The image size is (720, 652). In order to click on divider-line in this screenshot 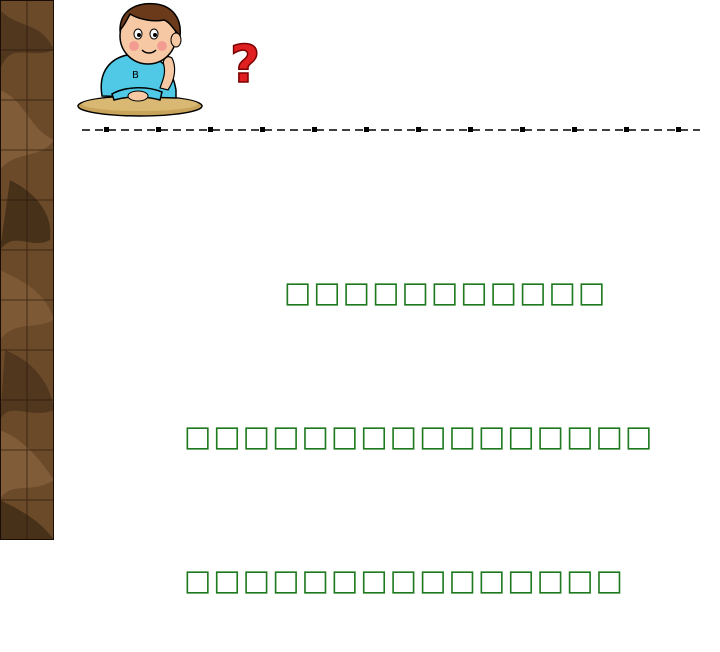, I will do `click(391, 129)`.